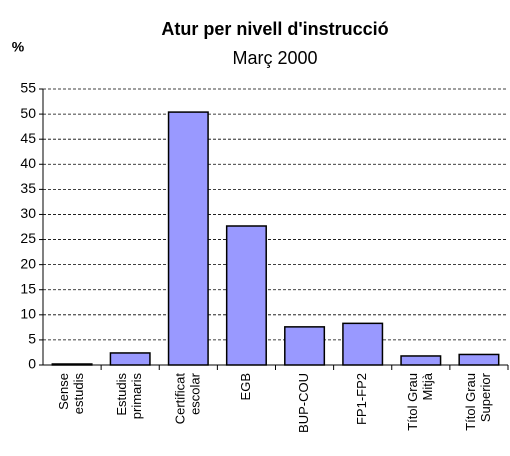  Describe the element at coordinates (361, 399) in the screenshot. I see `x-tick-label: FP1-FP2` at that location.